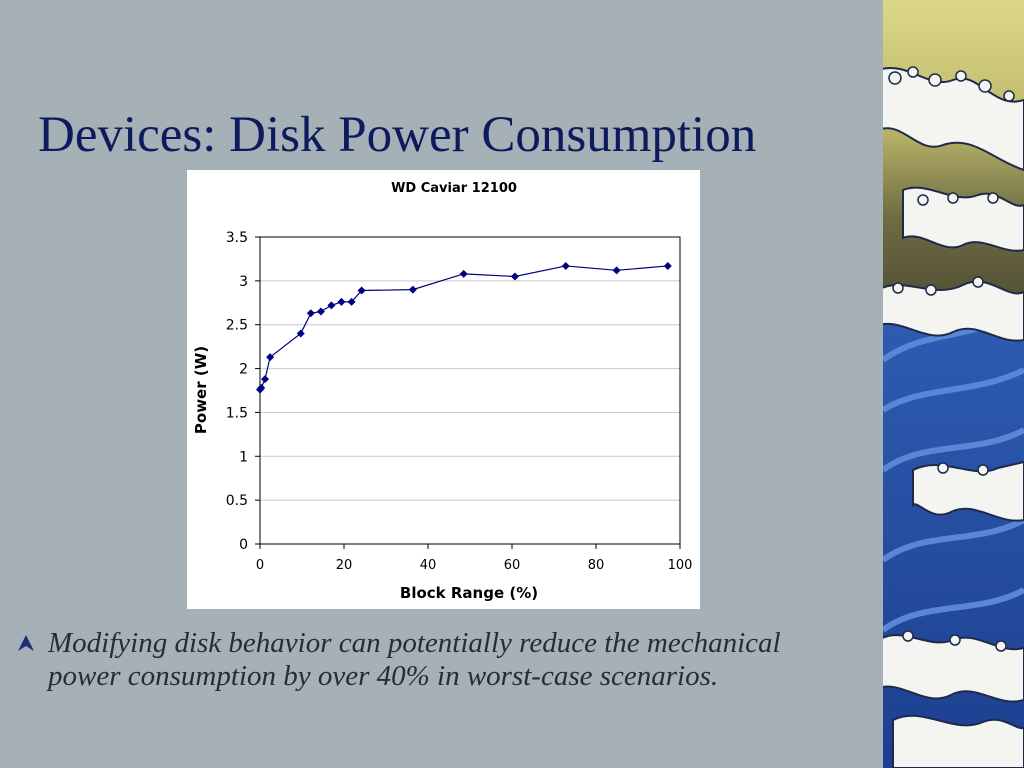 The image size is (1024, 768). Describe the element at coordinates (953, 384) in the screenshot. I see `great-wave-decoration` at that location.